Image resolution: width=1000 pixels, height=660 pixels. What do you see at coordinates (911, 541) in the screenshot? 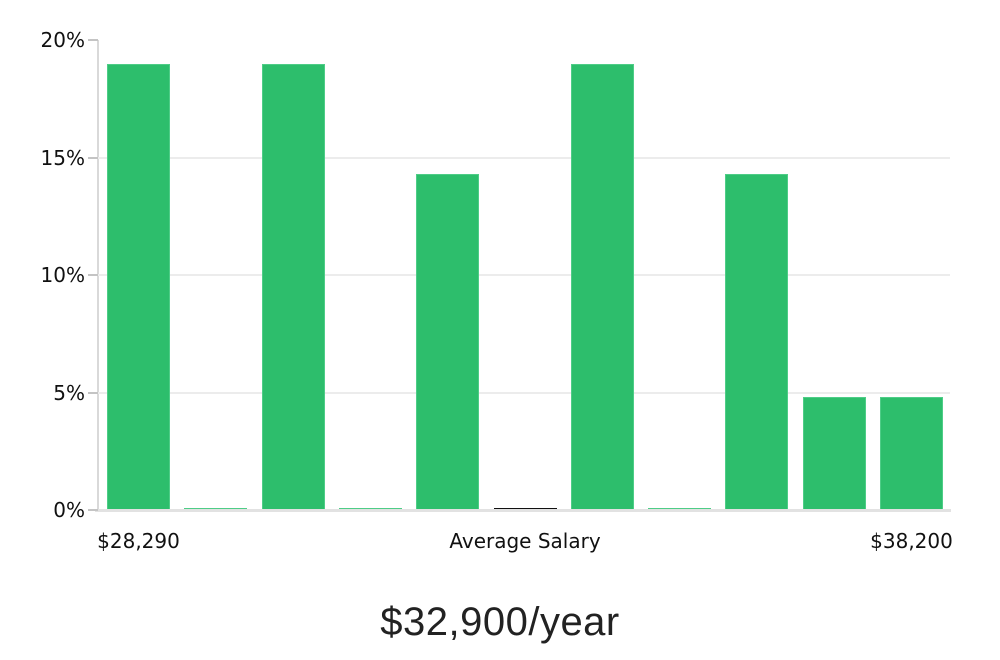
I see `x-axis-label: $38,200` at bounding box center [911, 541].